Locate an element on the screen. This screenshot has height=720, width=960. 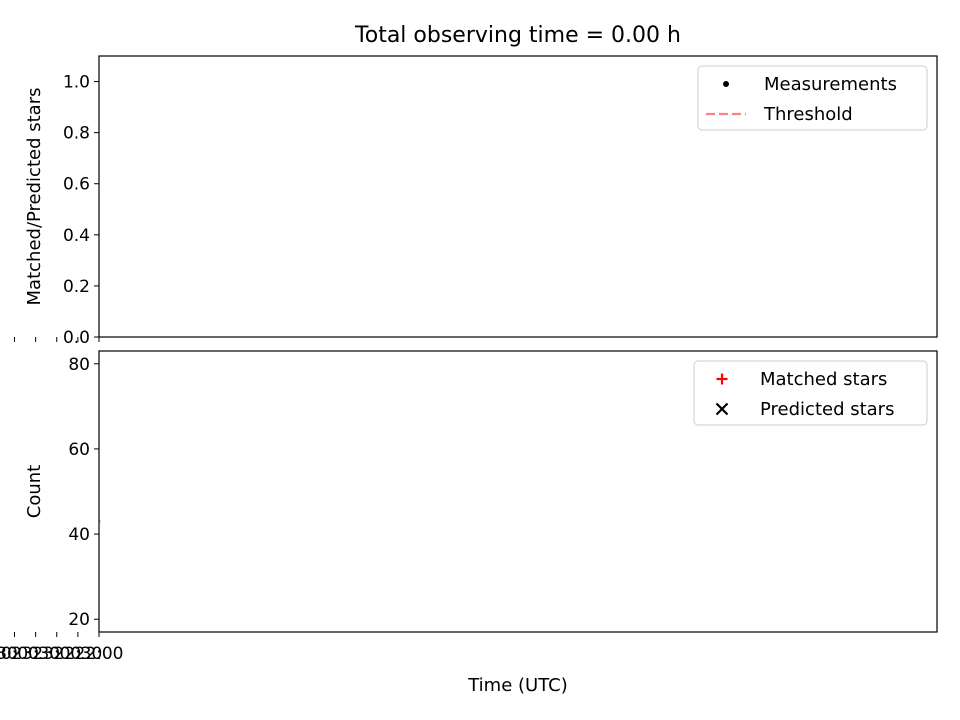
legend-predicted-swatch is located at coordinates (722, 409).